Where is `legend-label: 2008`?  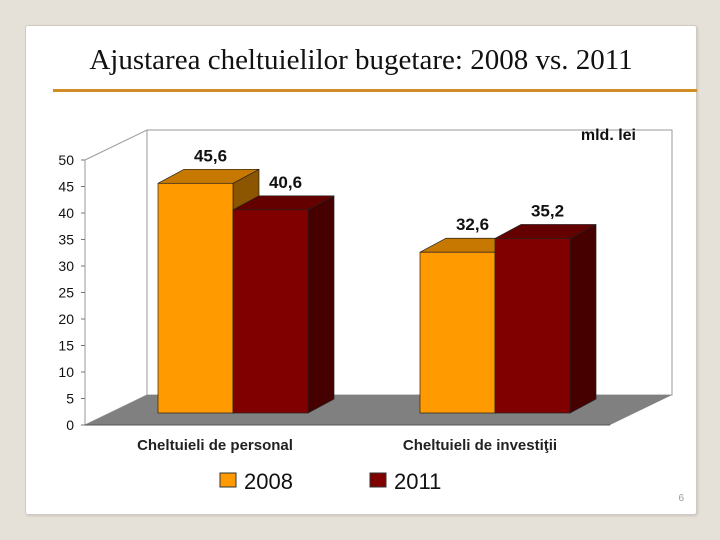
legend-label: 2008 is located at coordinates (268, 481).